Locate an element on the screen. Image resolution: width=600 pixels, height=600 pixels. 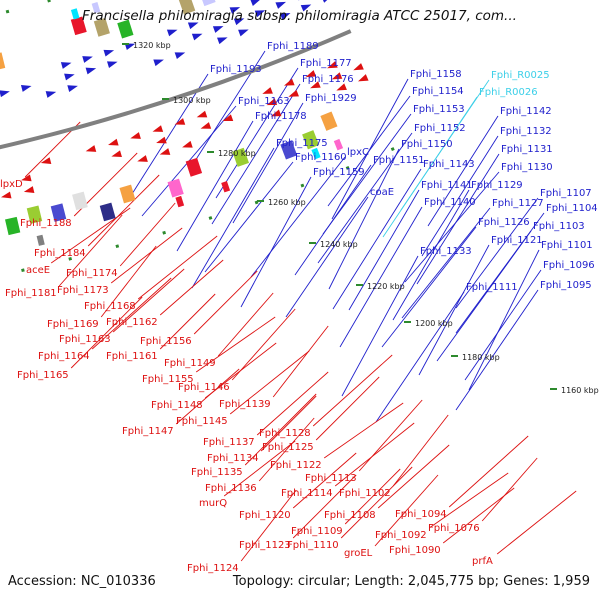
gene-label-lower: Fphi_1076 is located at coordinates (454, 528).